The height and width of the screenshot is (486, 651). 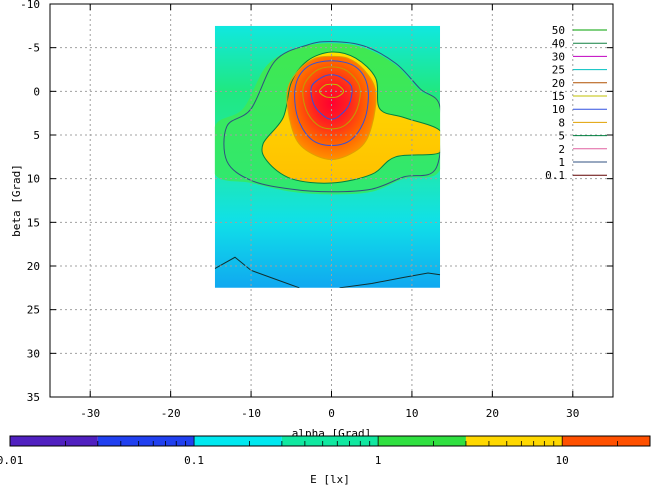 I want to click on legend-label: 1, so click(x=561, y=162).